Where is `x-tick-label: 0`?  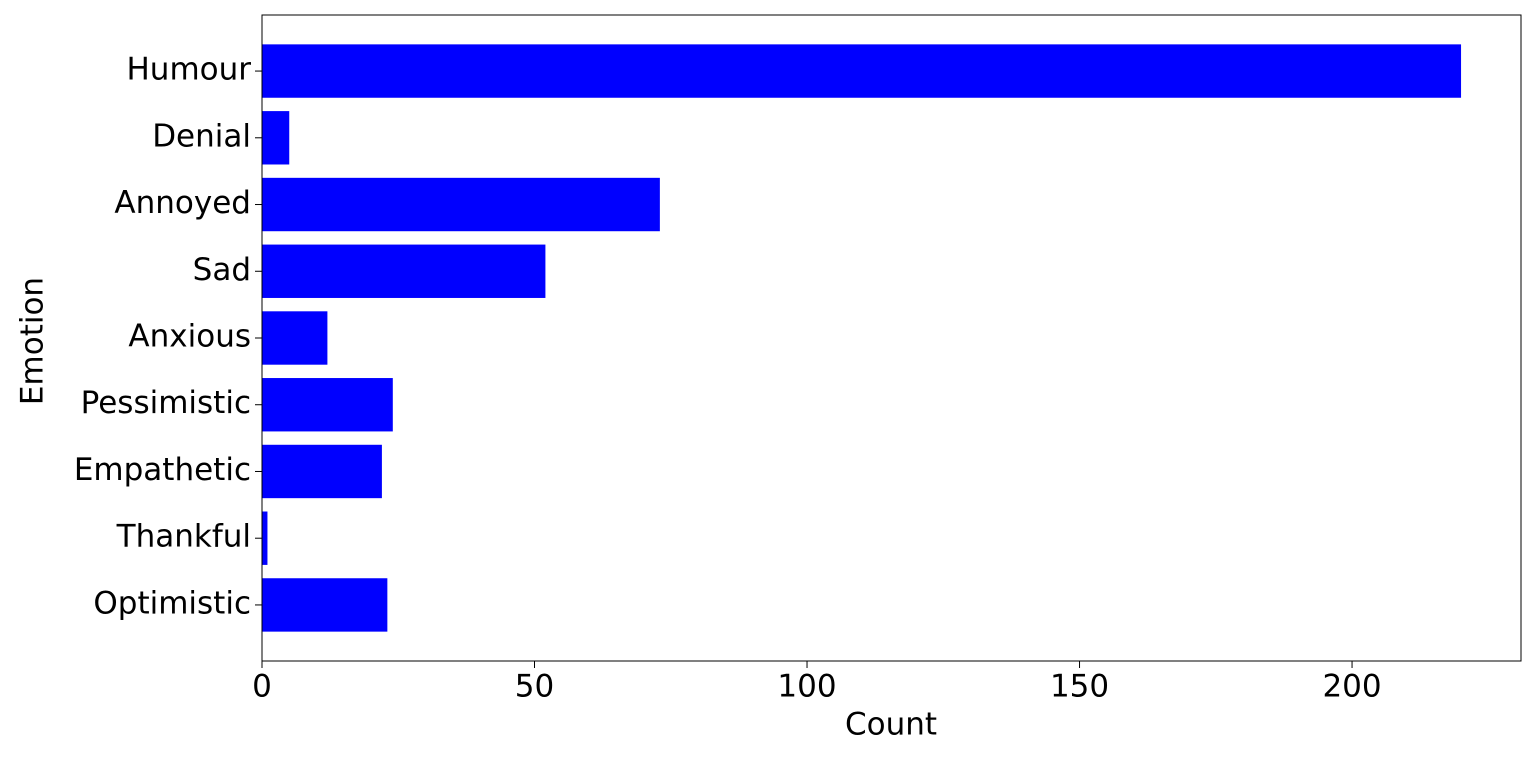
x-tick-label: 0 is located at coordinates (262, 687).